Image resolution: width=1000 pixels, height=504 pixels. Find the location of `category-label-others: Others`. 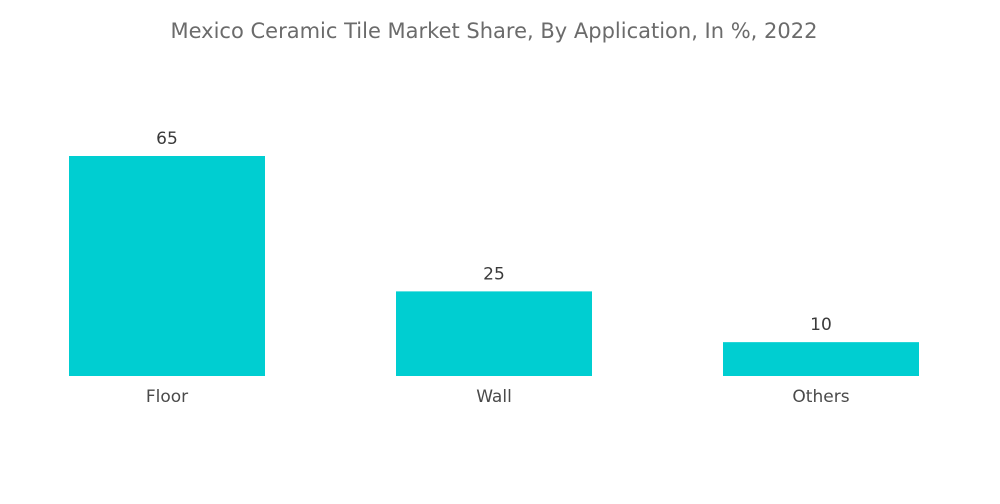

category-label-others: Others is located at coordinates (820, 397).